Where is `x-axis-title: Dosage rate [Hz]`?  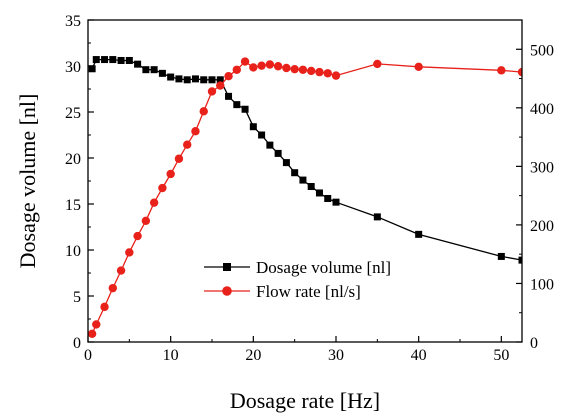
x-axis-title: Dosage rate [Hz] is located at coordinates (305, 400).